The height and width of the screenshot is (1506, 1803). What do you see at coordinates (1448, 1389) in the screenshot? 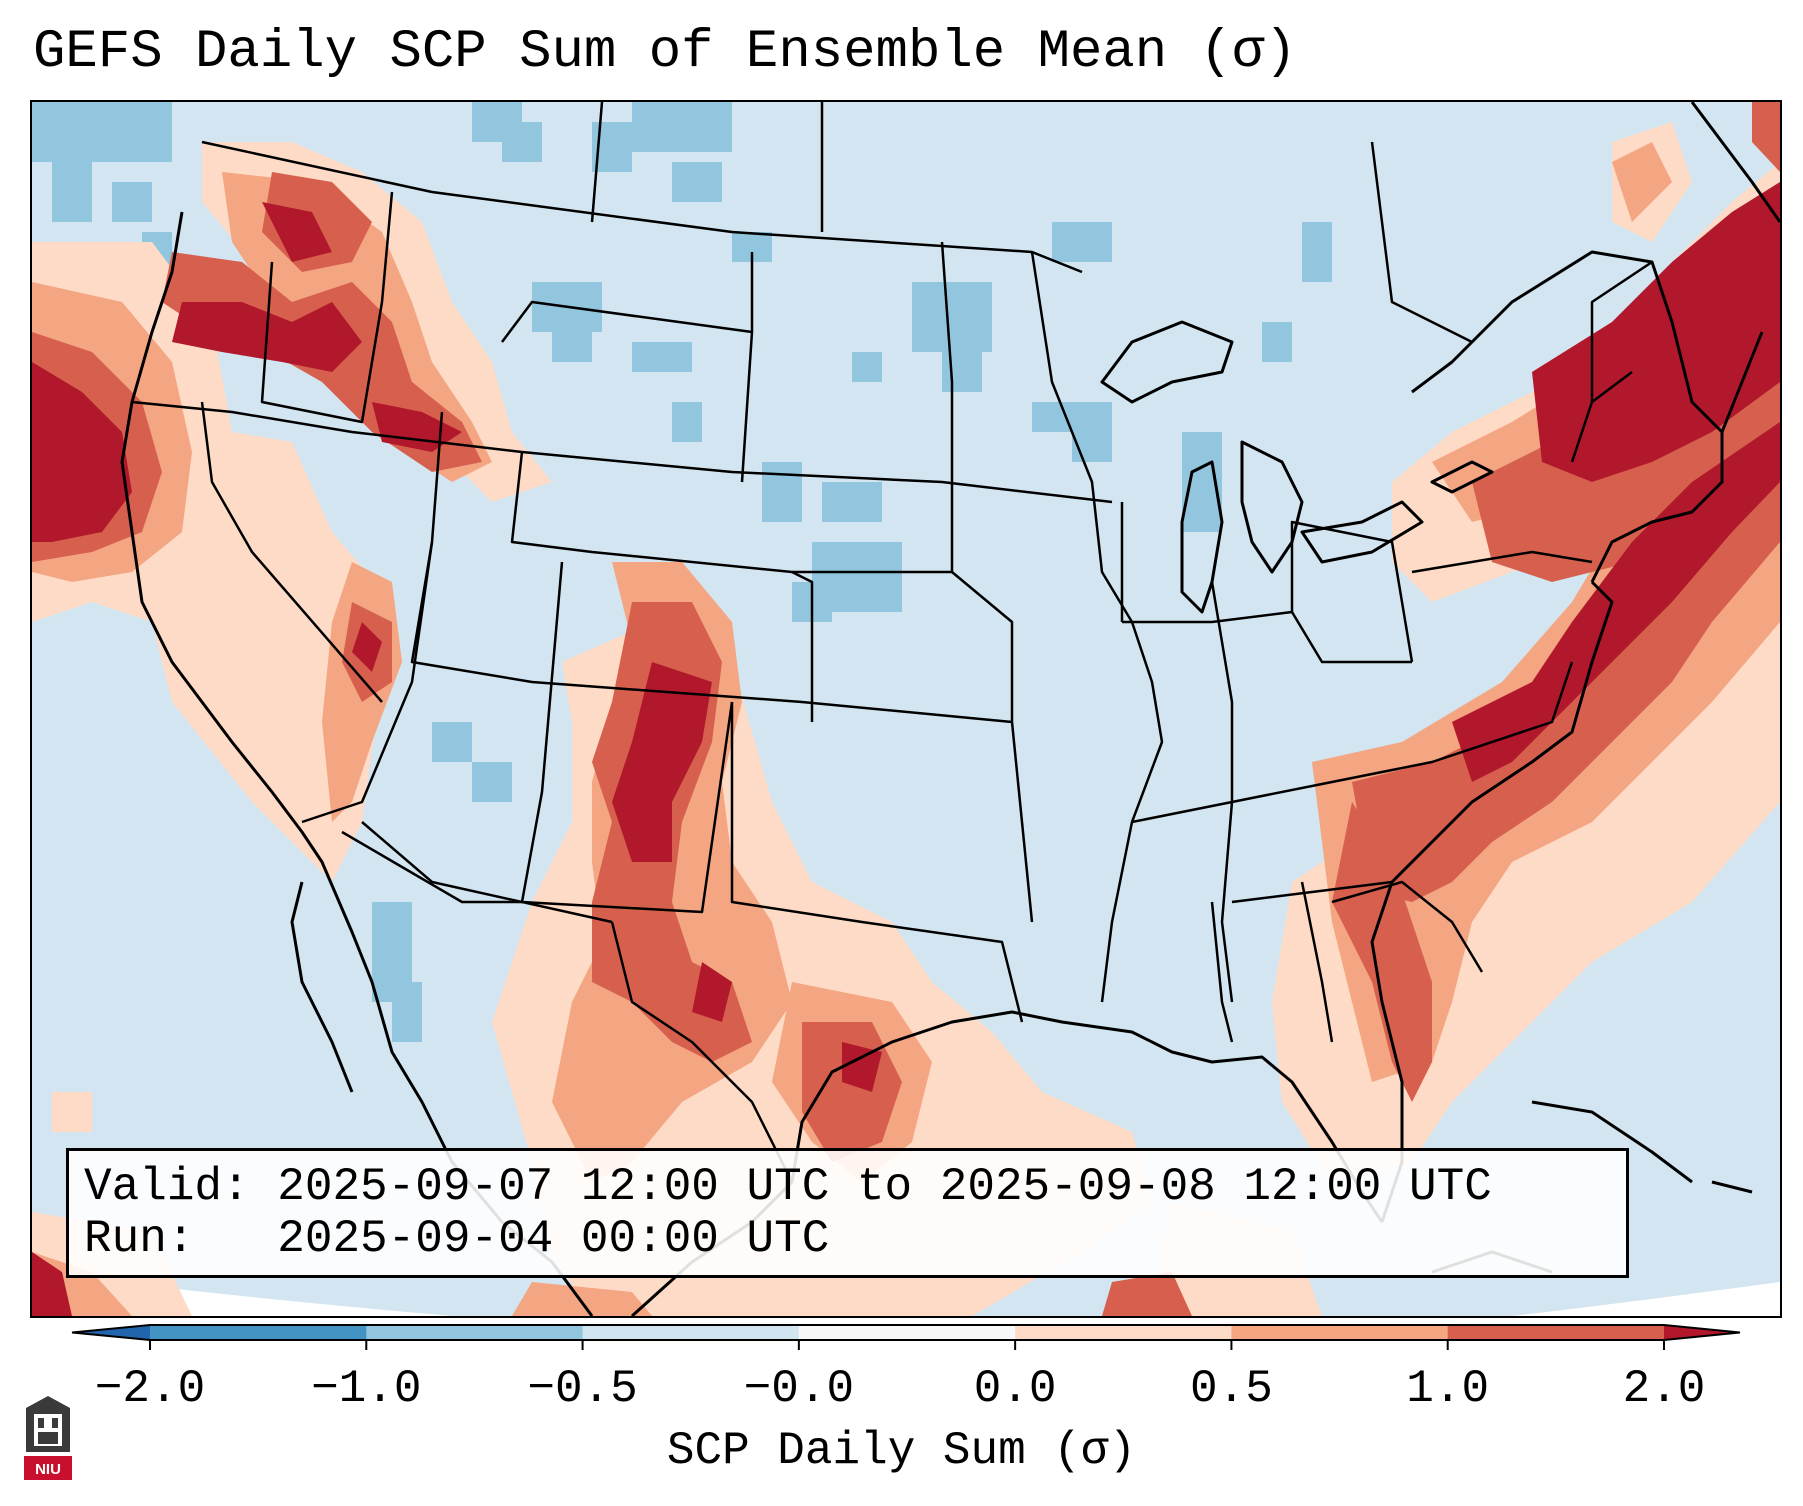
I see `colorbar-tick-label: 1.0` at bounding box center [1448, 1389].